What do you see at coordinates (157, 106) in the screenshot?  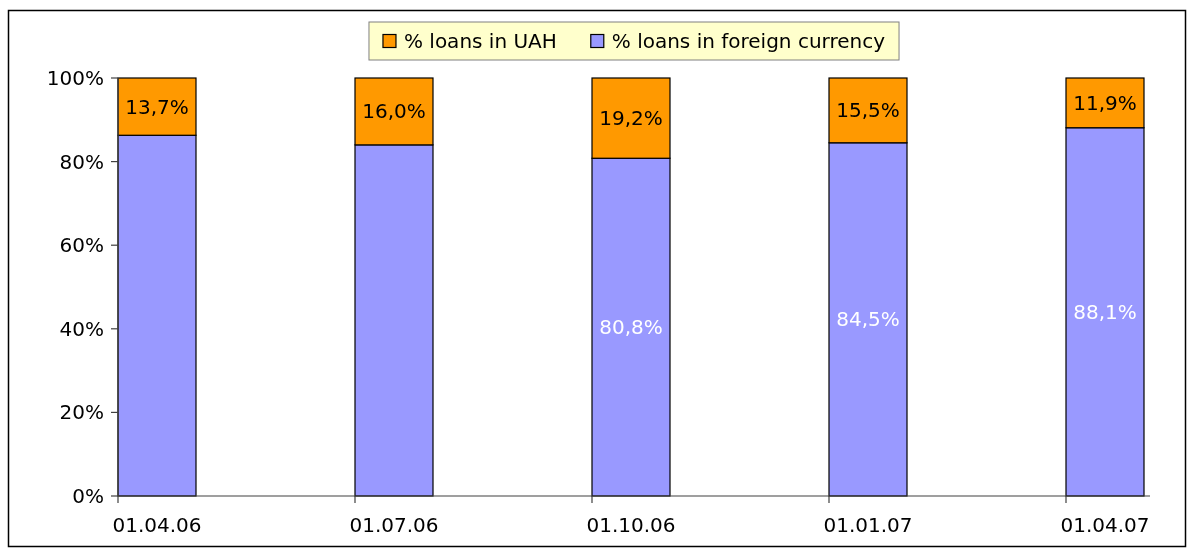 I see `data-label: 13,7%` at bounding box center [157, 106].